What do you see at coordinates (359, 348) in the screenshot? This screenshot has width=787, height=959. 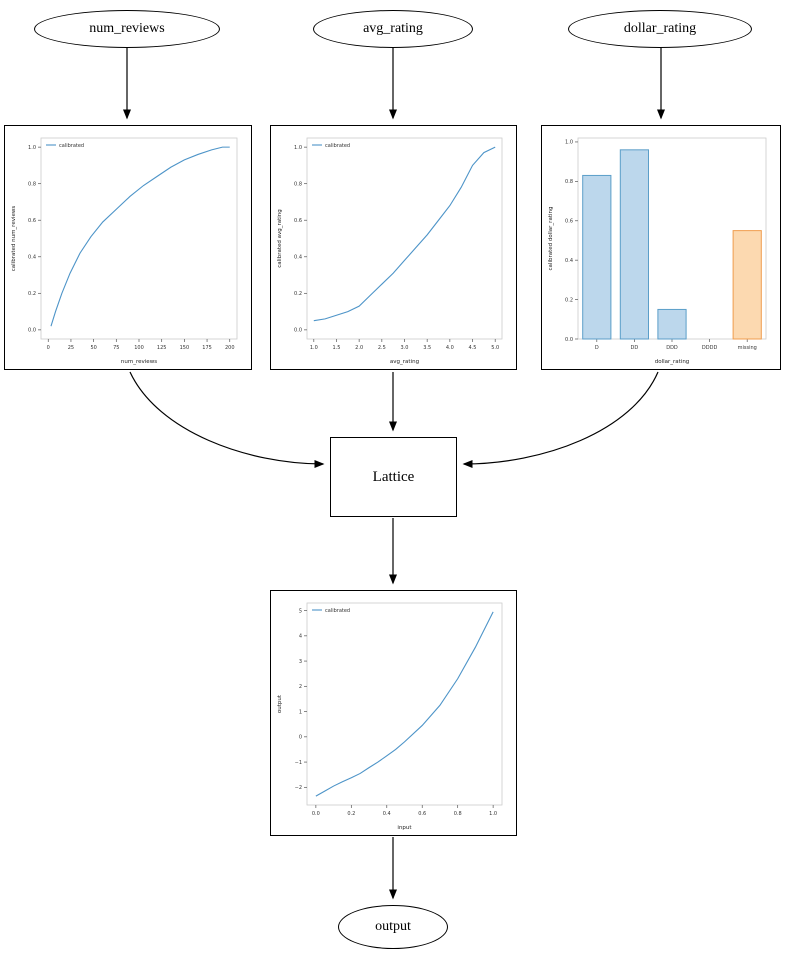 I see `svg-text: 2.0` at bounding box center [359, 348].